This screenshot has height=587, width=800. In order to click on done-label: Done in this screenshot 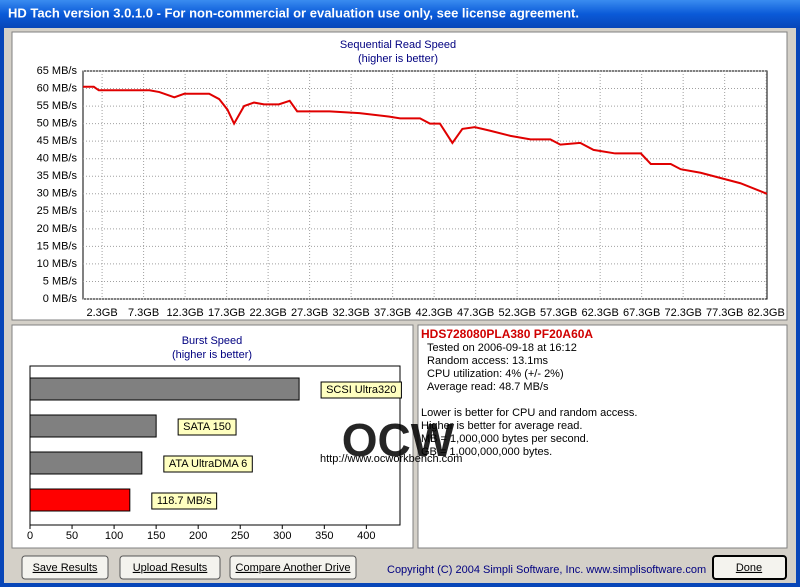, I will do `click(749, 568)`.